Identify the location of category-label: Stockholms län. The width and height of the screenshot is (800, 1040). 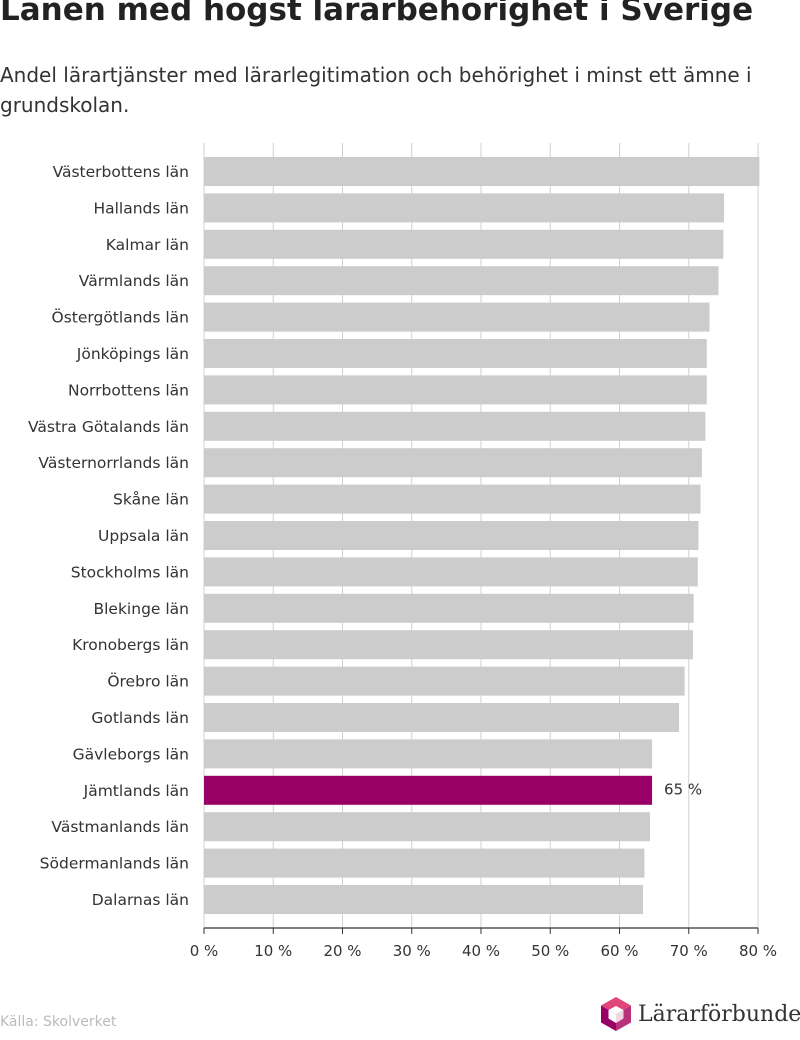
(130, 572).